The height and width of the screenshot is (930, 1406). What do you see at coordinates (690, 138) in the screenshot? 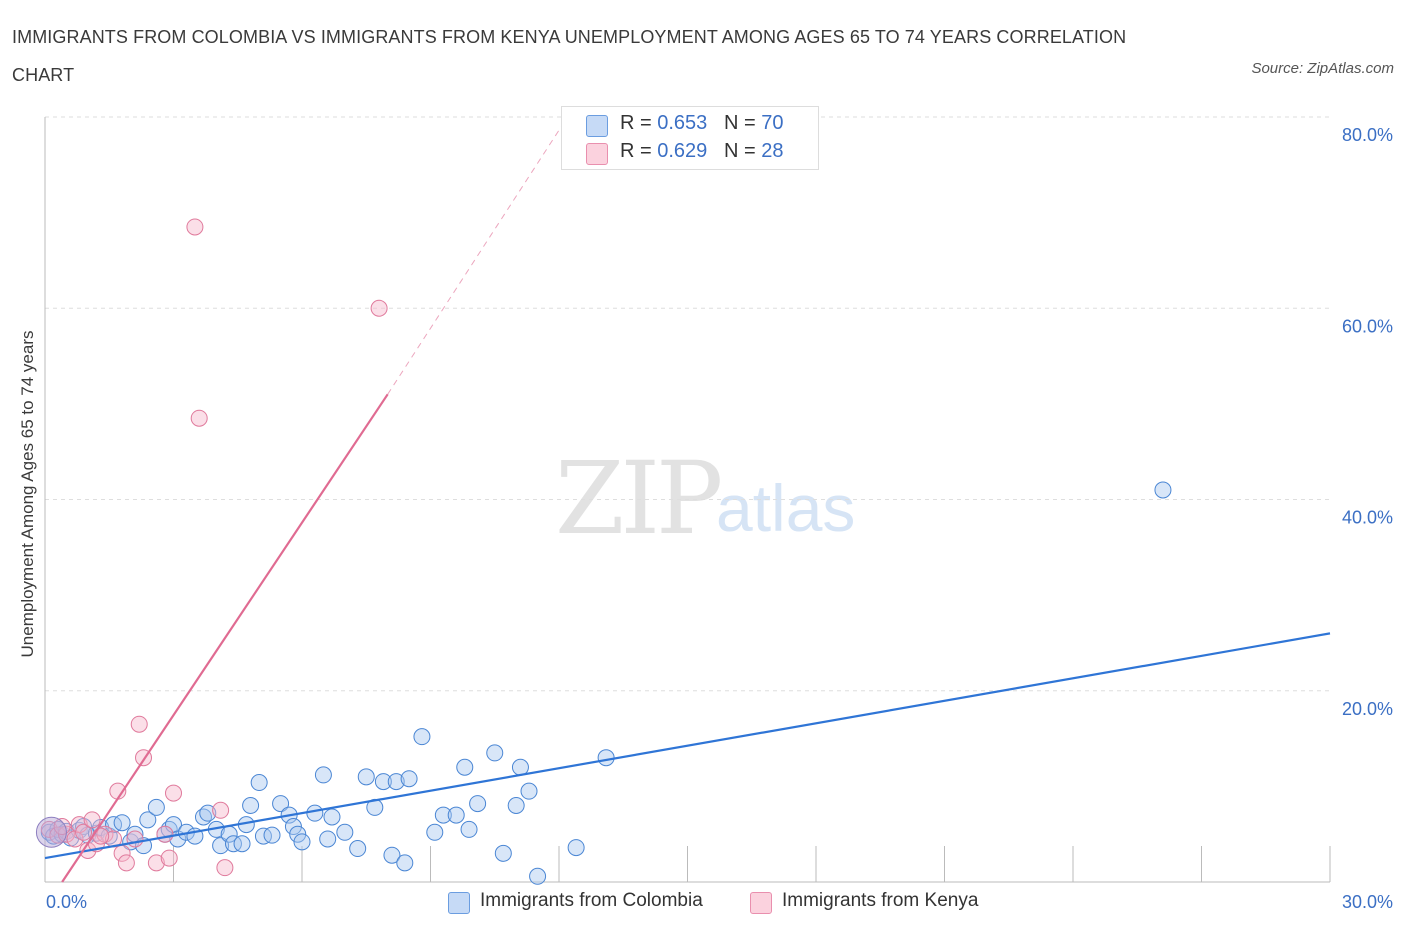
I see `correlation-legend: R = 0.653 N = 70 R = 0.629 N = 28` at bounding box center [690, 138].